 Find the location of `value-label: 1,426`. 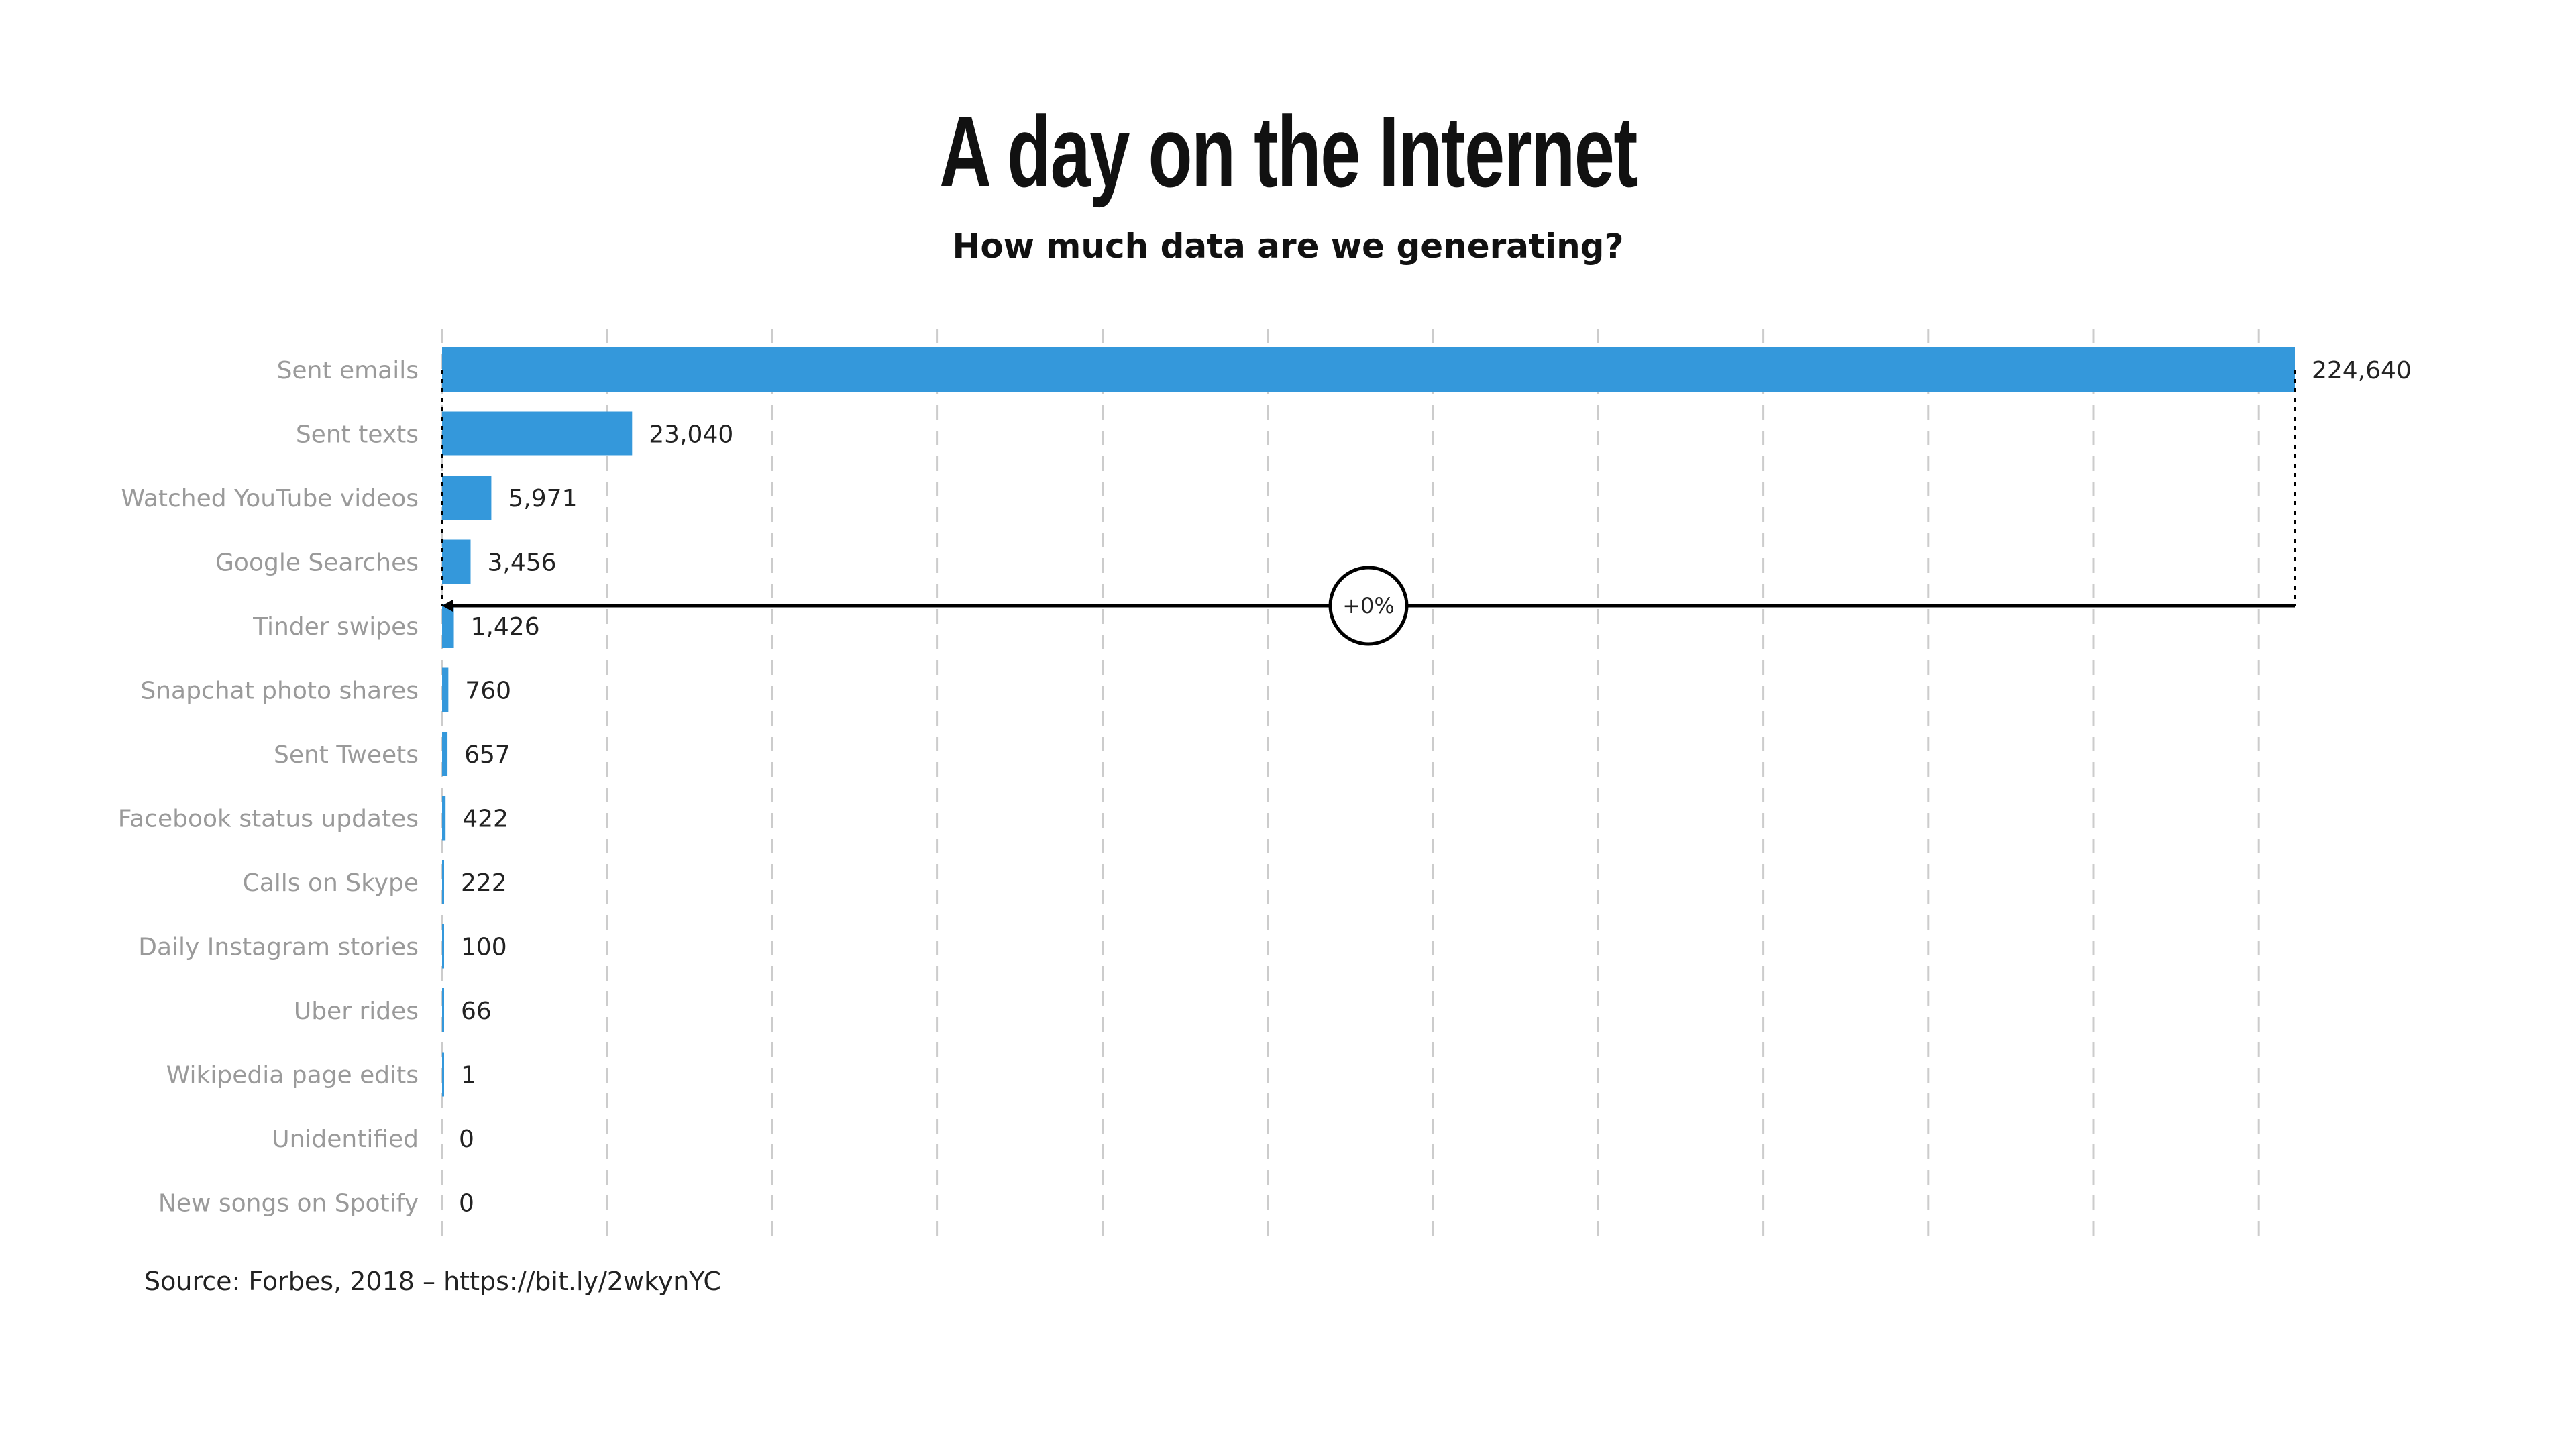

value-label: 1,426 is located at coordinates (505, 627).